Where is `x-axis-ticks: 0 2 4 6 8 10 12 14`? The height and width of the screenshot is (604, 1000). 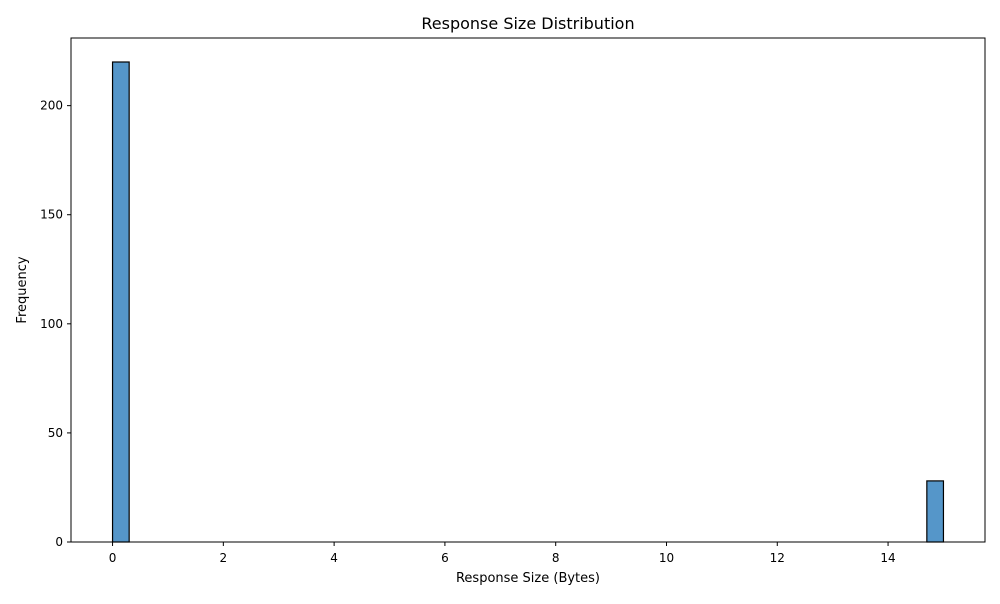
x-axis-ticks: 0 2 4 6 8 10 12 14 is located at coordinates (502, 553).